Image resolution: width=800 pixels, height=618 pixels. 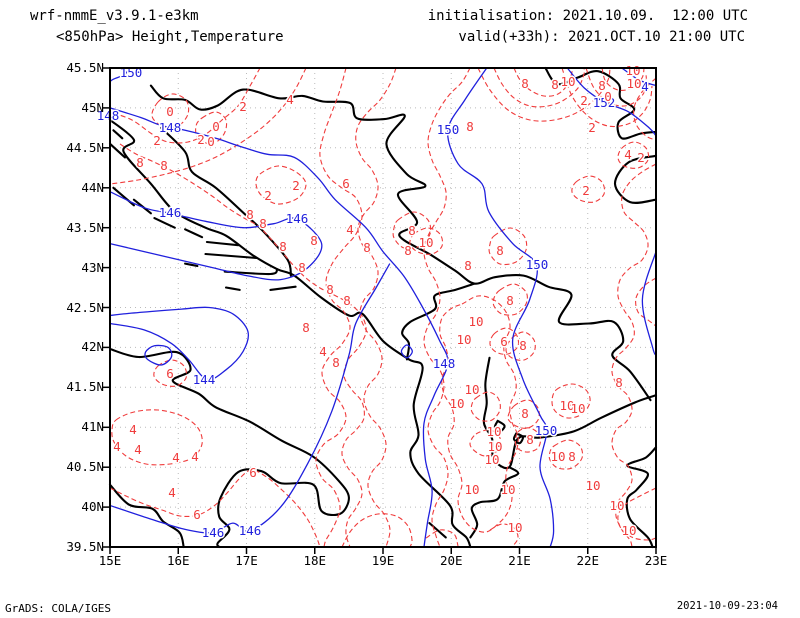 I want to click on lat-tick-label: 42N, so click(x=92, y=347).